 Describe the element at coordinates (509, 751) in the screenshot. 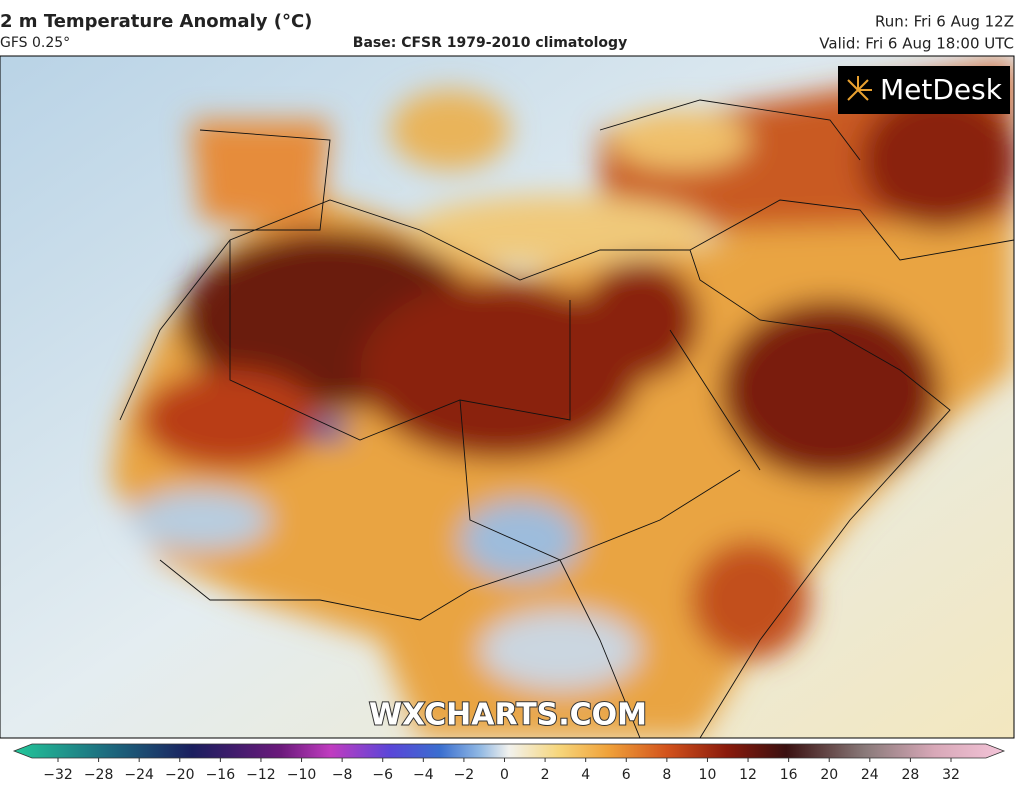

I see `colorbar` at that location.